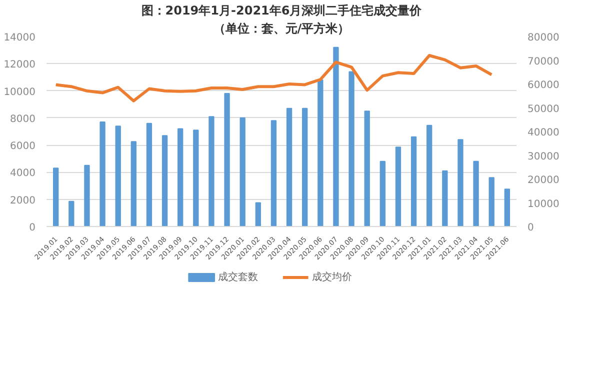 The image size is (600, 373). Describe the element at coordinates (23, 174) in the screenshot. I see `y-tick-label: 4000` at that location.